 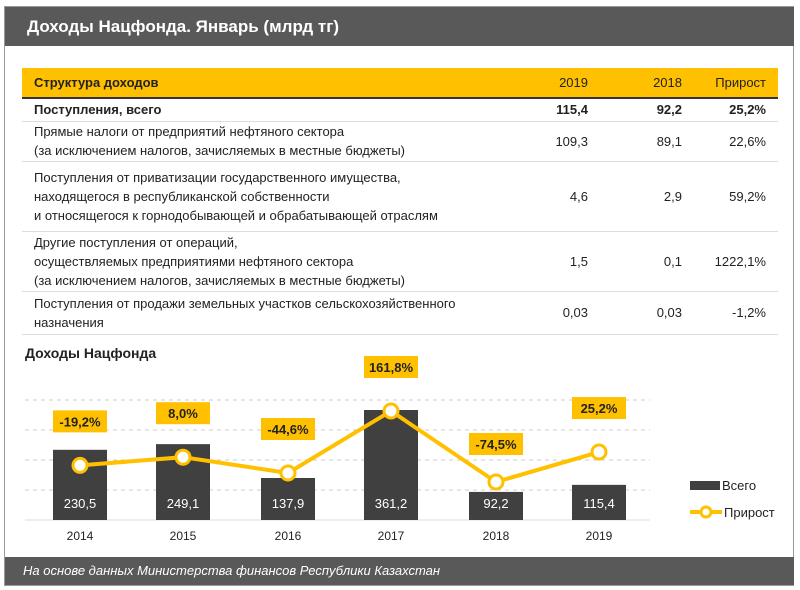 What do you see at coordinates (496, 536) in the screenshot?
I see `x-tick-label: 2018` at bounding box center [496, 536].